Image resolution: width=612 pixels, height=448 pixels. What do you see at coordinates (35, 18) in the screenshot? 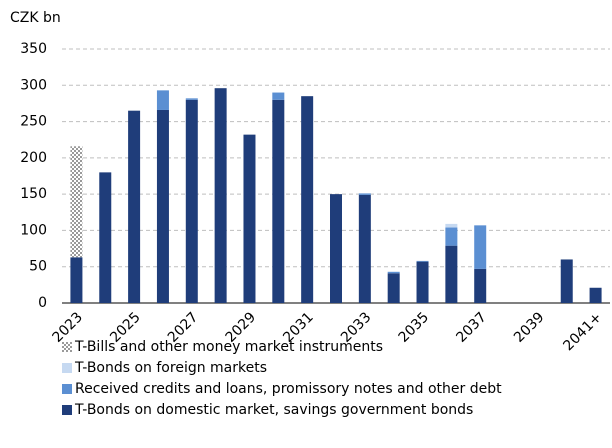
I see `y-axis-label: CZK bn` at bounding box center [35, 18].